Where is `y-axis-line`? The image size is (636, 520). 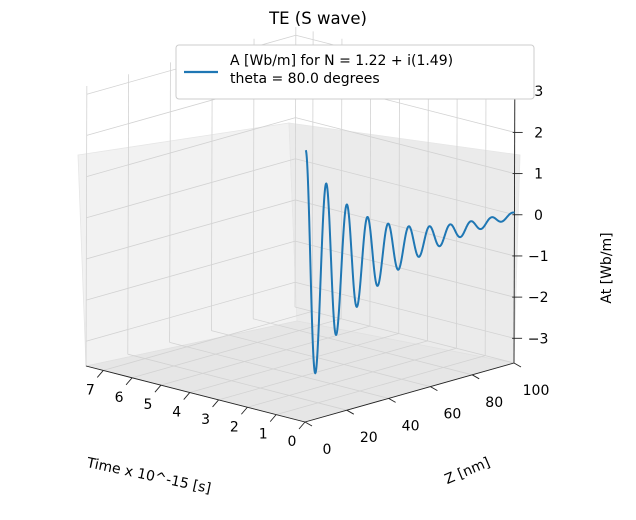
y-axis-line is located at coordinates (409, 392).